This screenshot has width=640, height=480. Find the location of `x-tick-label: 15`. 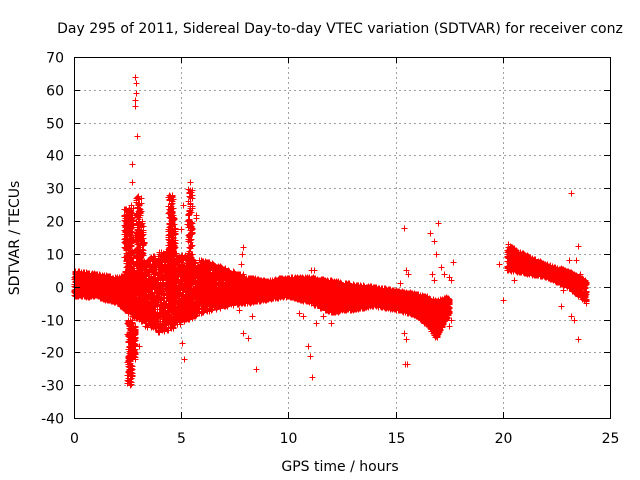

x-tick-label: 15 is located at coordinates (397, 439).